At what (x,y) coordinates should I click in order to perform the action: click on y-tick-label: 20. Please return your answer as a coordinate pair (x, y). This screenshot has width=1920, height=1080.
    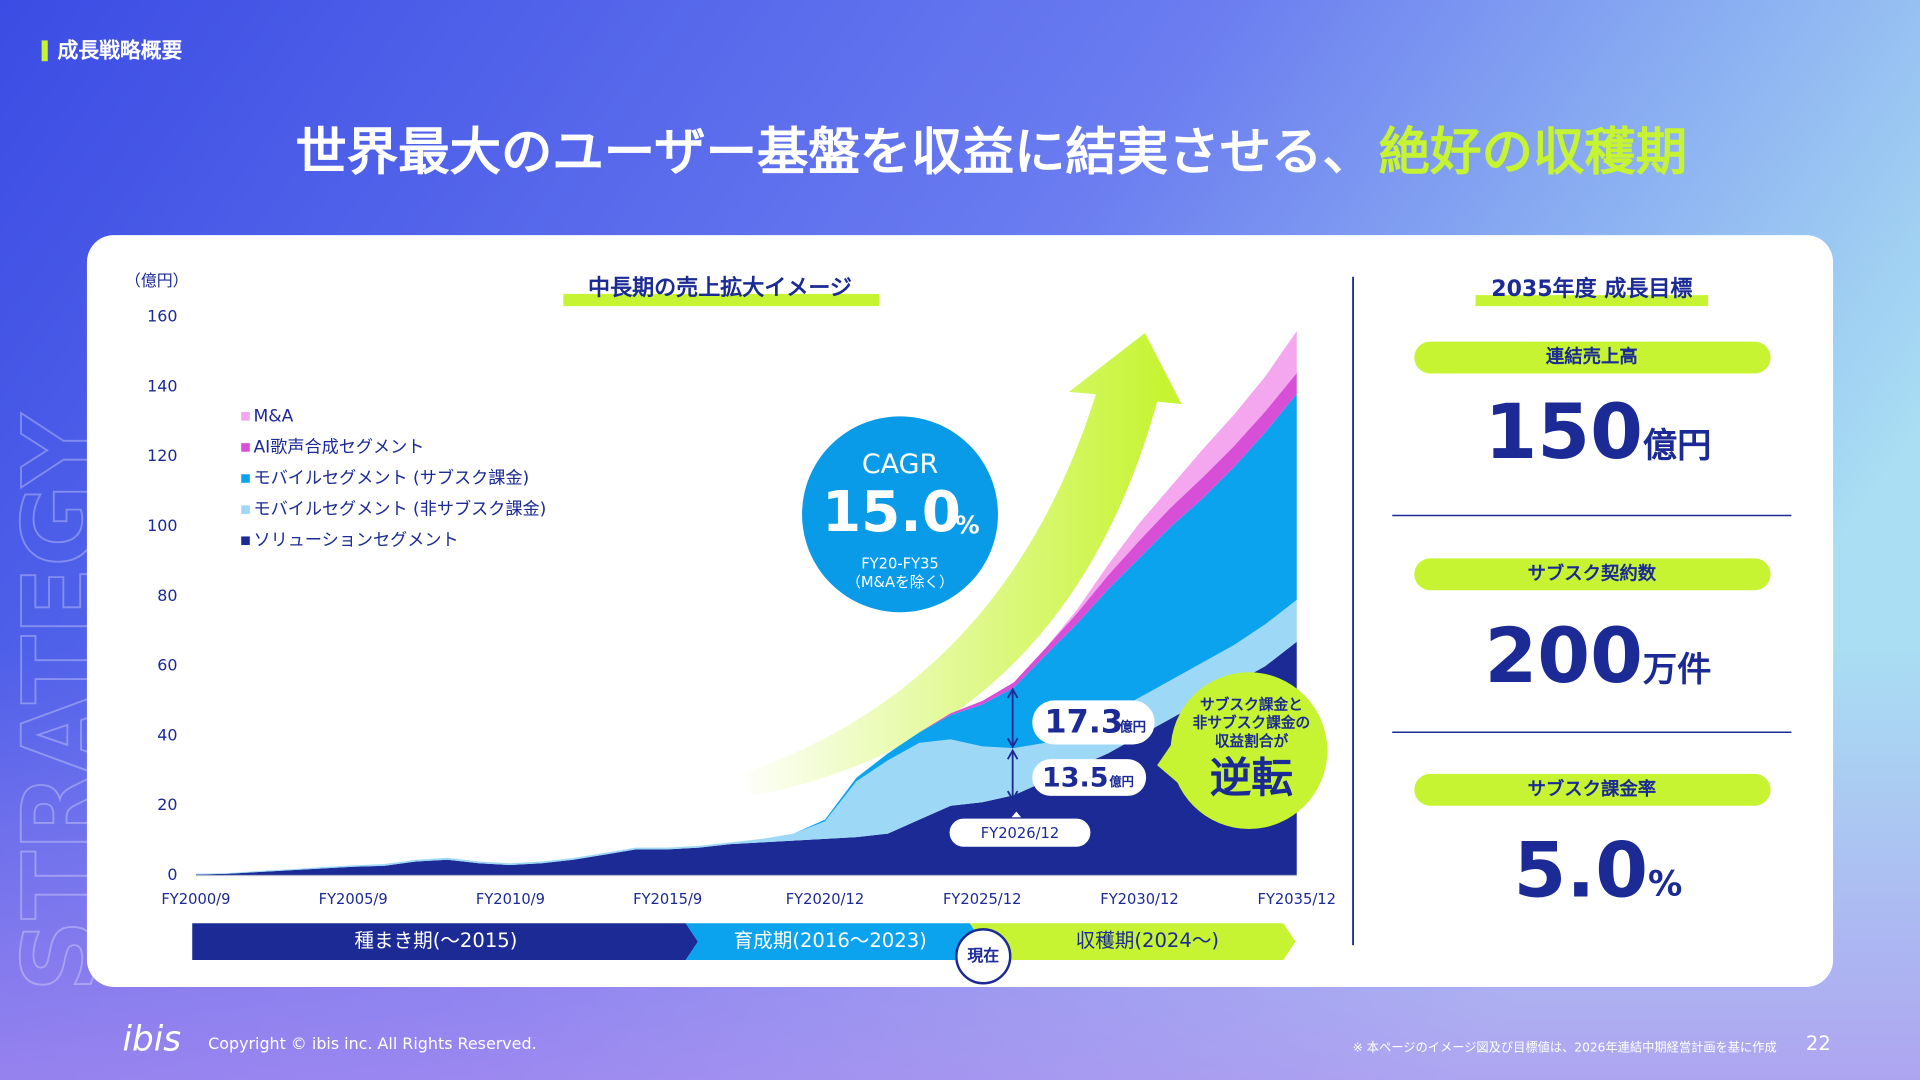
    Looking at the image, I should click on (167, 804).